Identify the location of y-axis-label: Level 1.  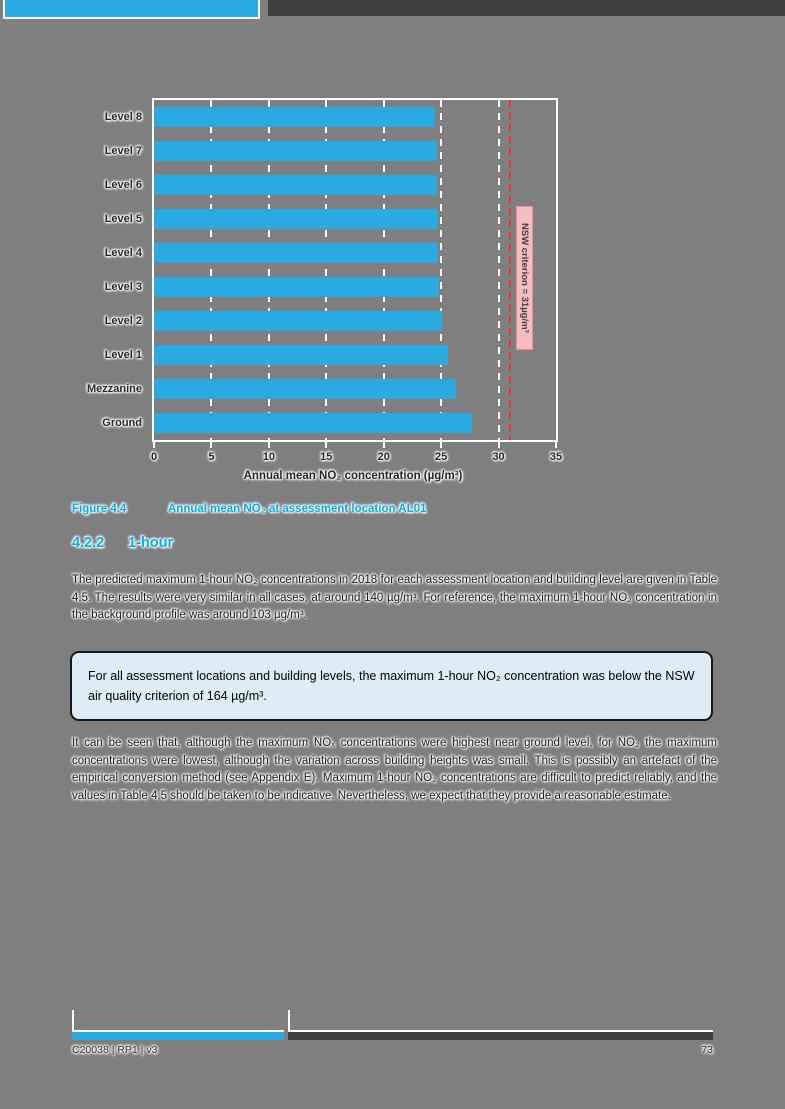
(123, 355).